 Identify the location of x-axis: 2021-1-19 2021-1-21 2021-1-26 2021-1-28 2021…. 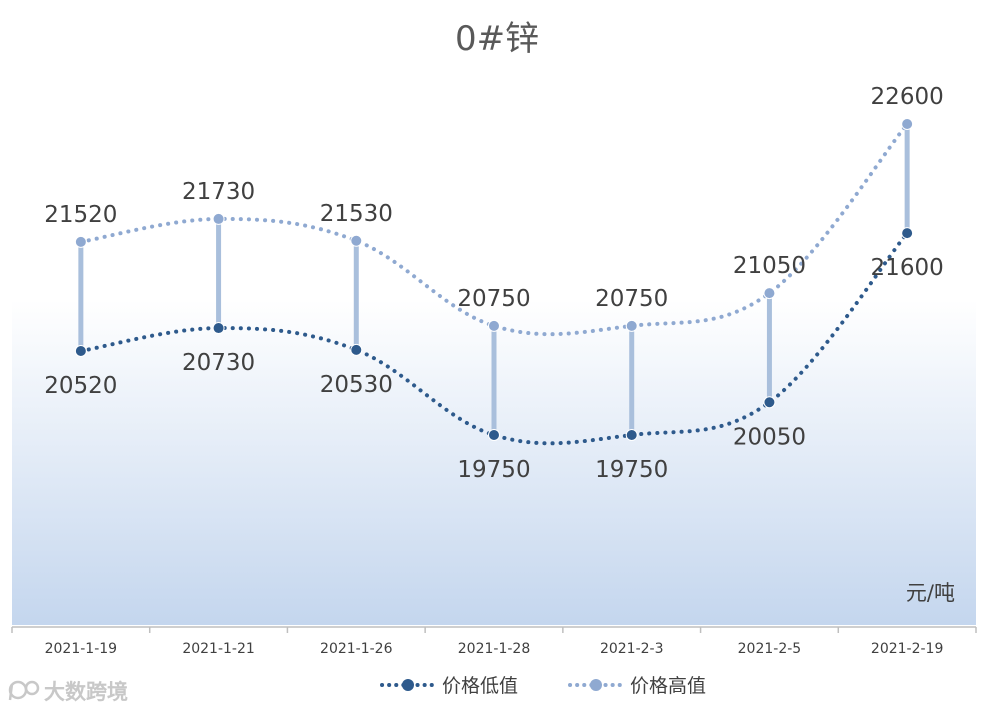
(494, 641).